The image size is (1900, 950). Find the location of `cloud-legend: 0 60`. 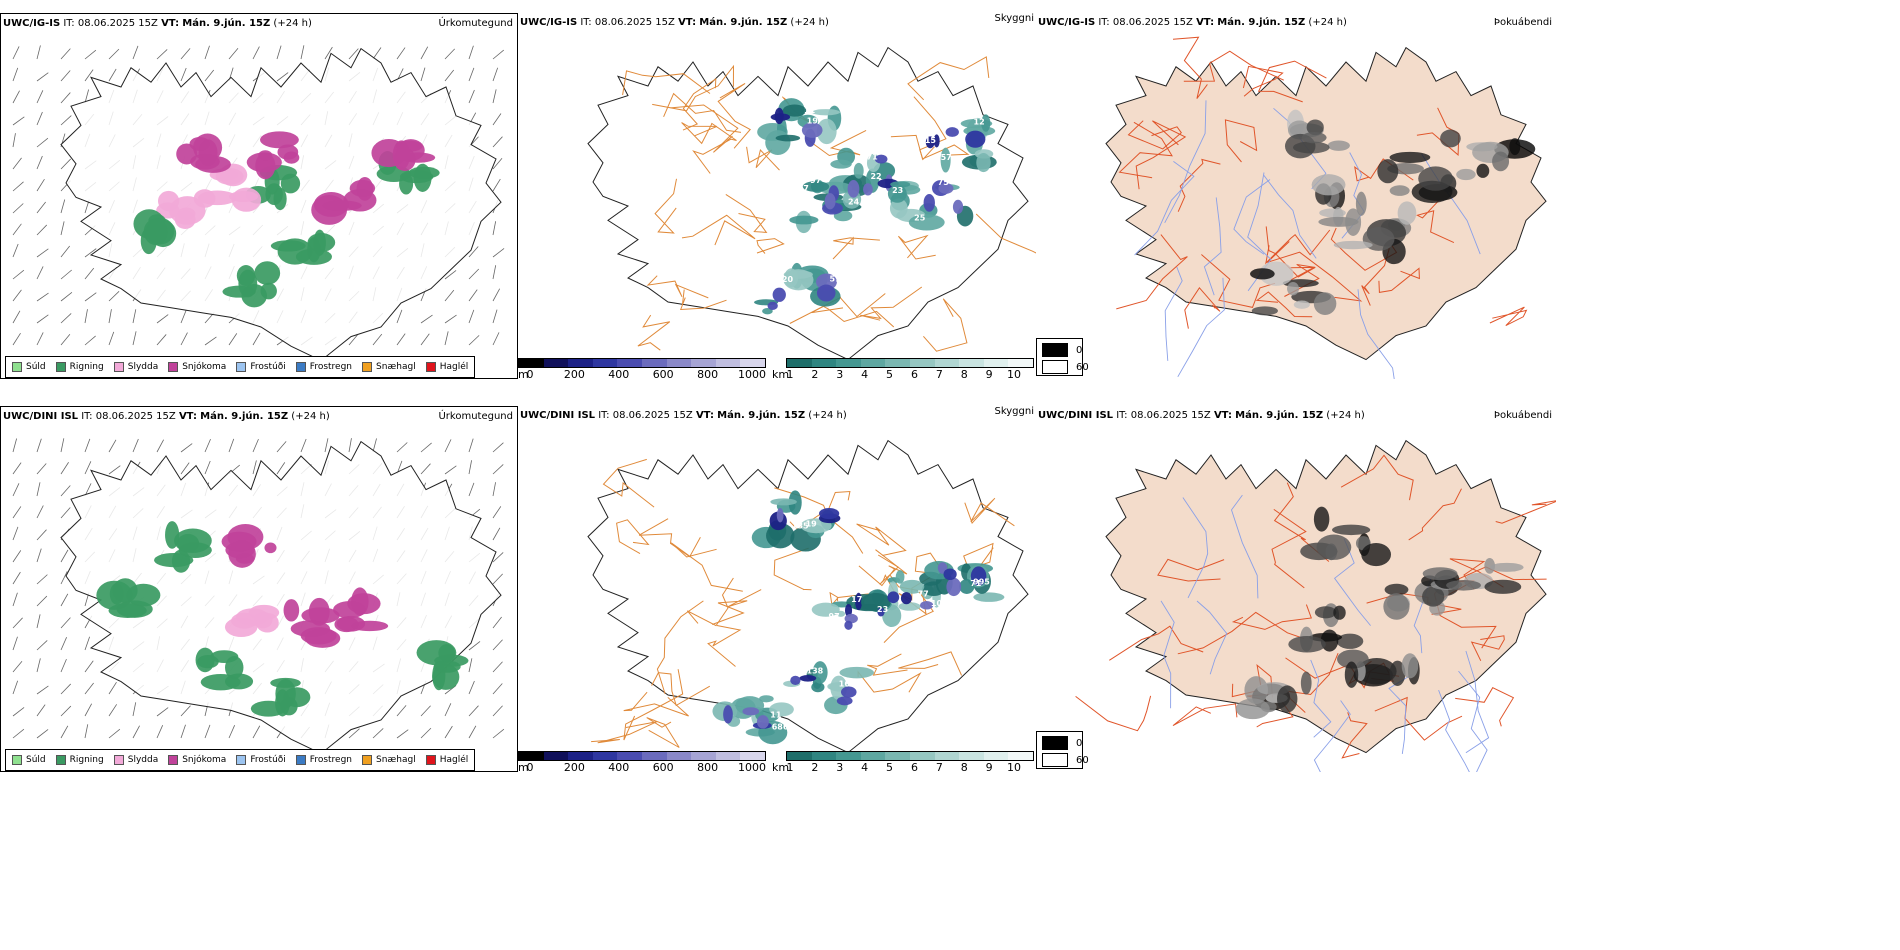

cloud-legend: 0 60 is located at coordinates (1062, 750).